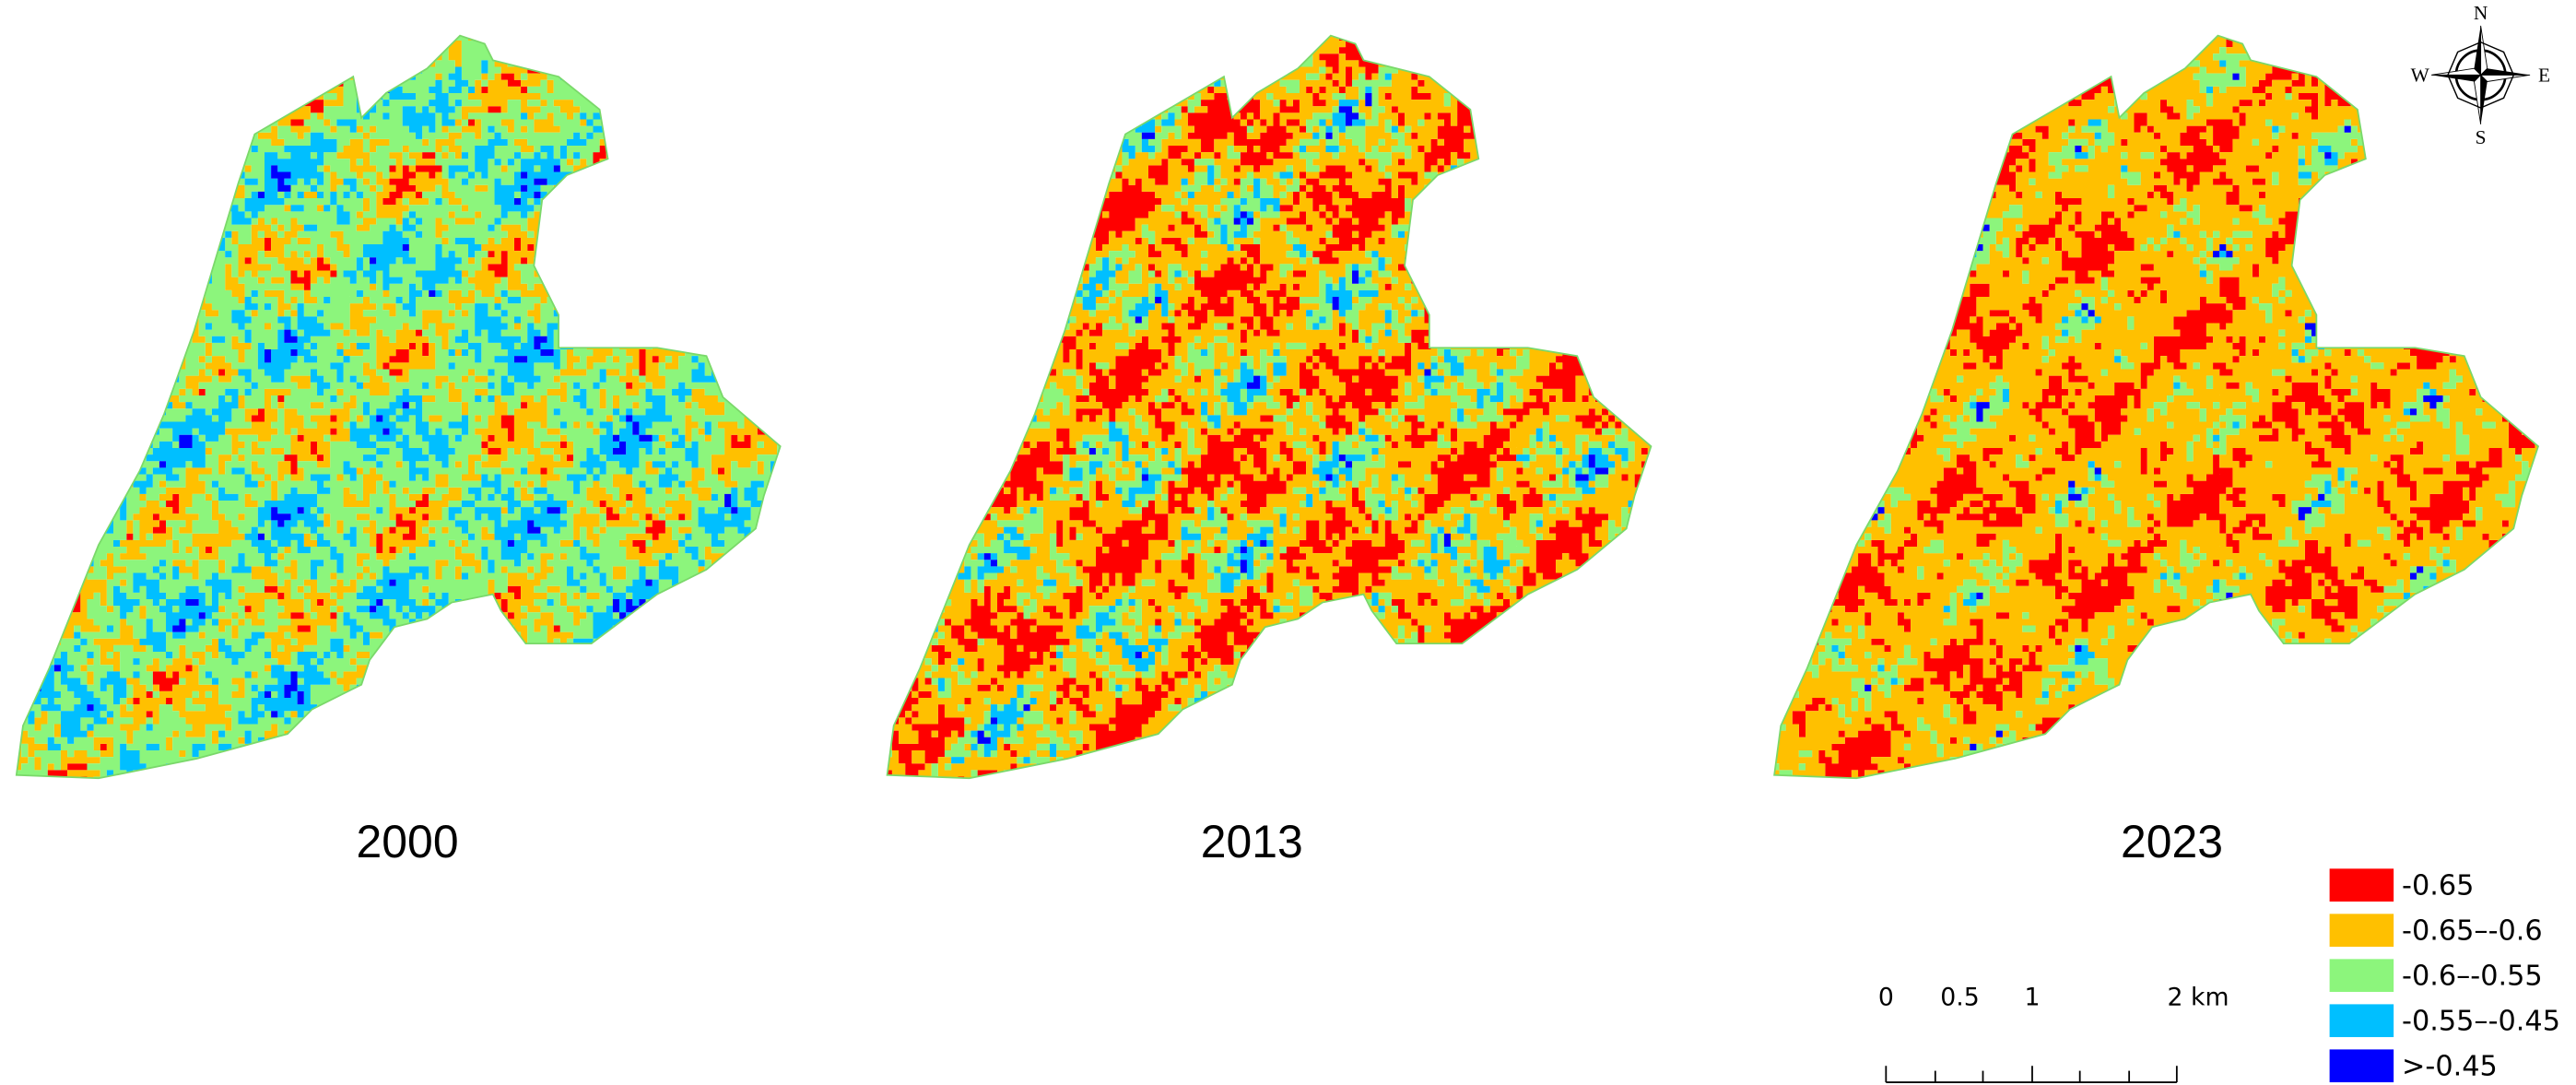  I want to click on year-label: 2000, so click(408, 841).